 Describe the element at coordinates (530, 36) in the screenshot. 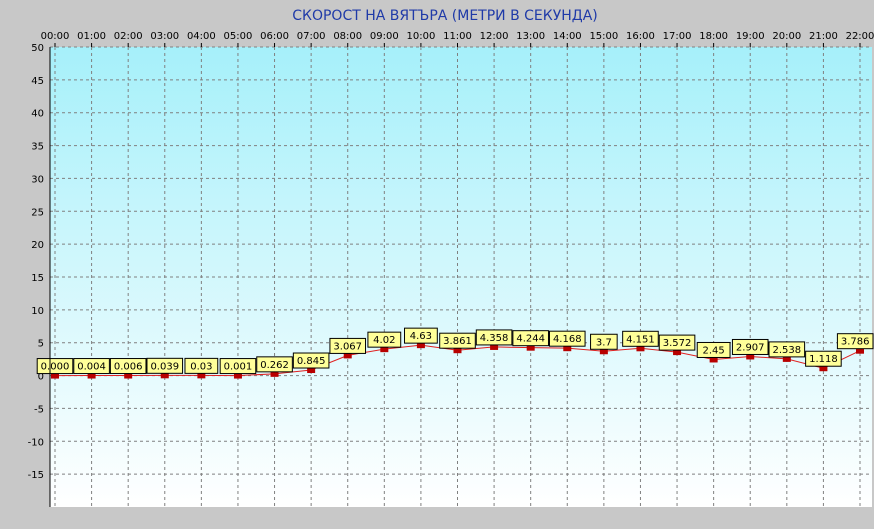

I see `x-tick-label: 13:00` at that location.